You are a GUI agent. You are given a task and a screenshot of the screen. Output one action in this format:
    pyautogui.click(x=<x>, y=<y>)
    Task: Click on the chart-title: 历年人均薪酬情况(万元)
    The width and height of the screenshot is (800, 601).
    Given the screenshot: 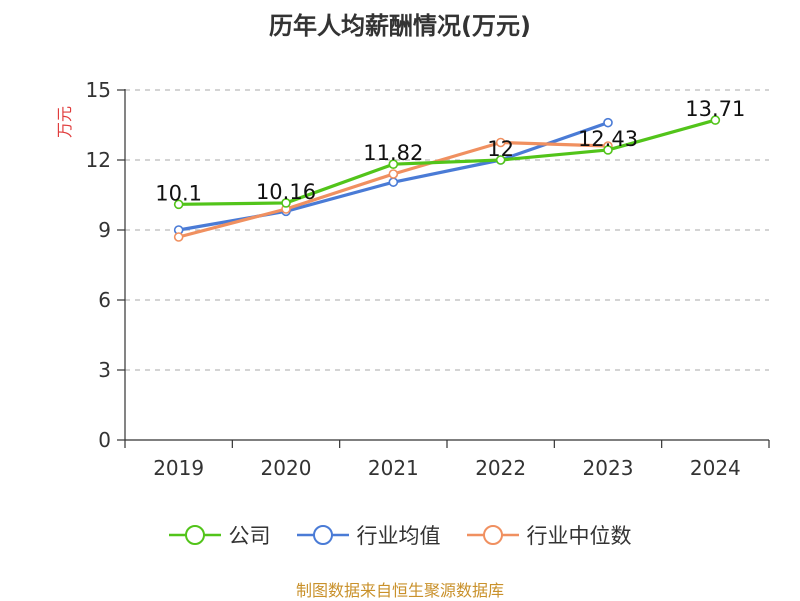 What is the action you would take?
    pyautogui.click(x=400, y=26)
    